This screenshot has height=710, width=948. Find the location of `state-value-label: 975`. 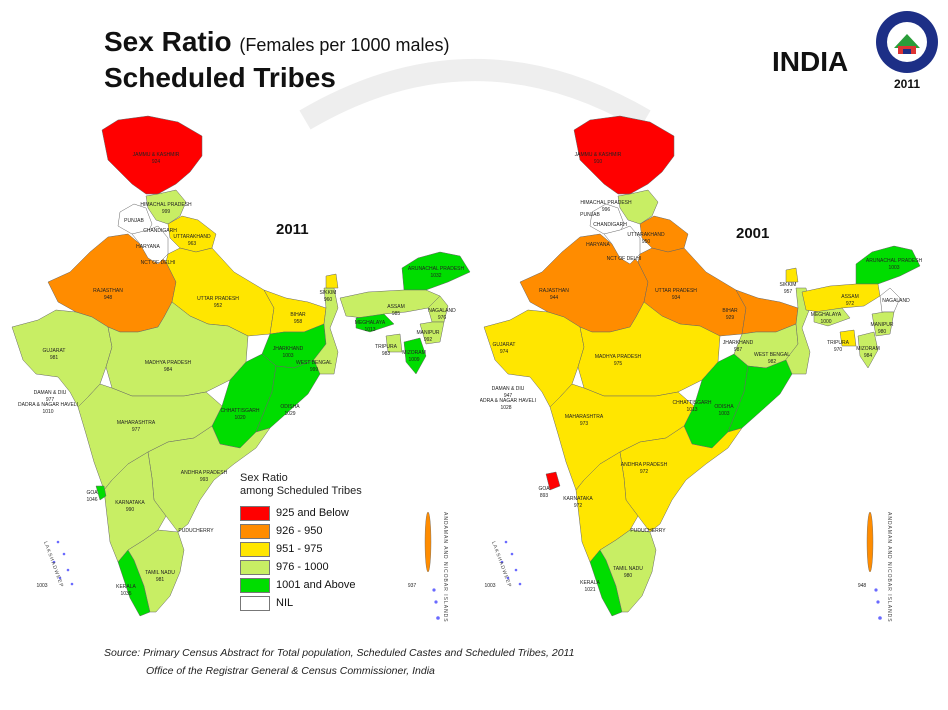

state-value-label: 975 is located at coordinates (618, 364).